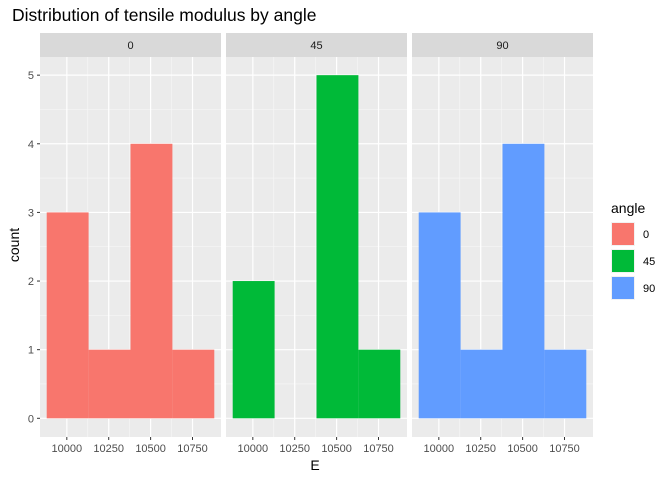 This screenshot has height=485, width=672. What do you see at coordinates (646, 235) in the screenshot?
I see `legend-label: 0` at bounding box center [646, 235].